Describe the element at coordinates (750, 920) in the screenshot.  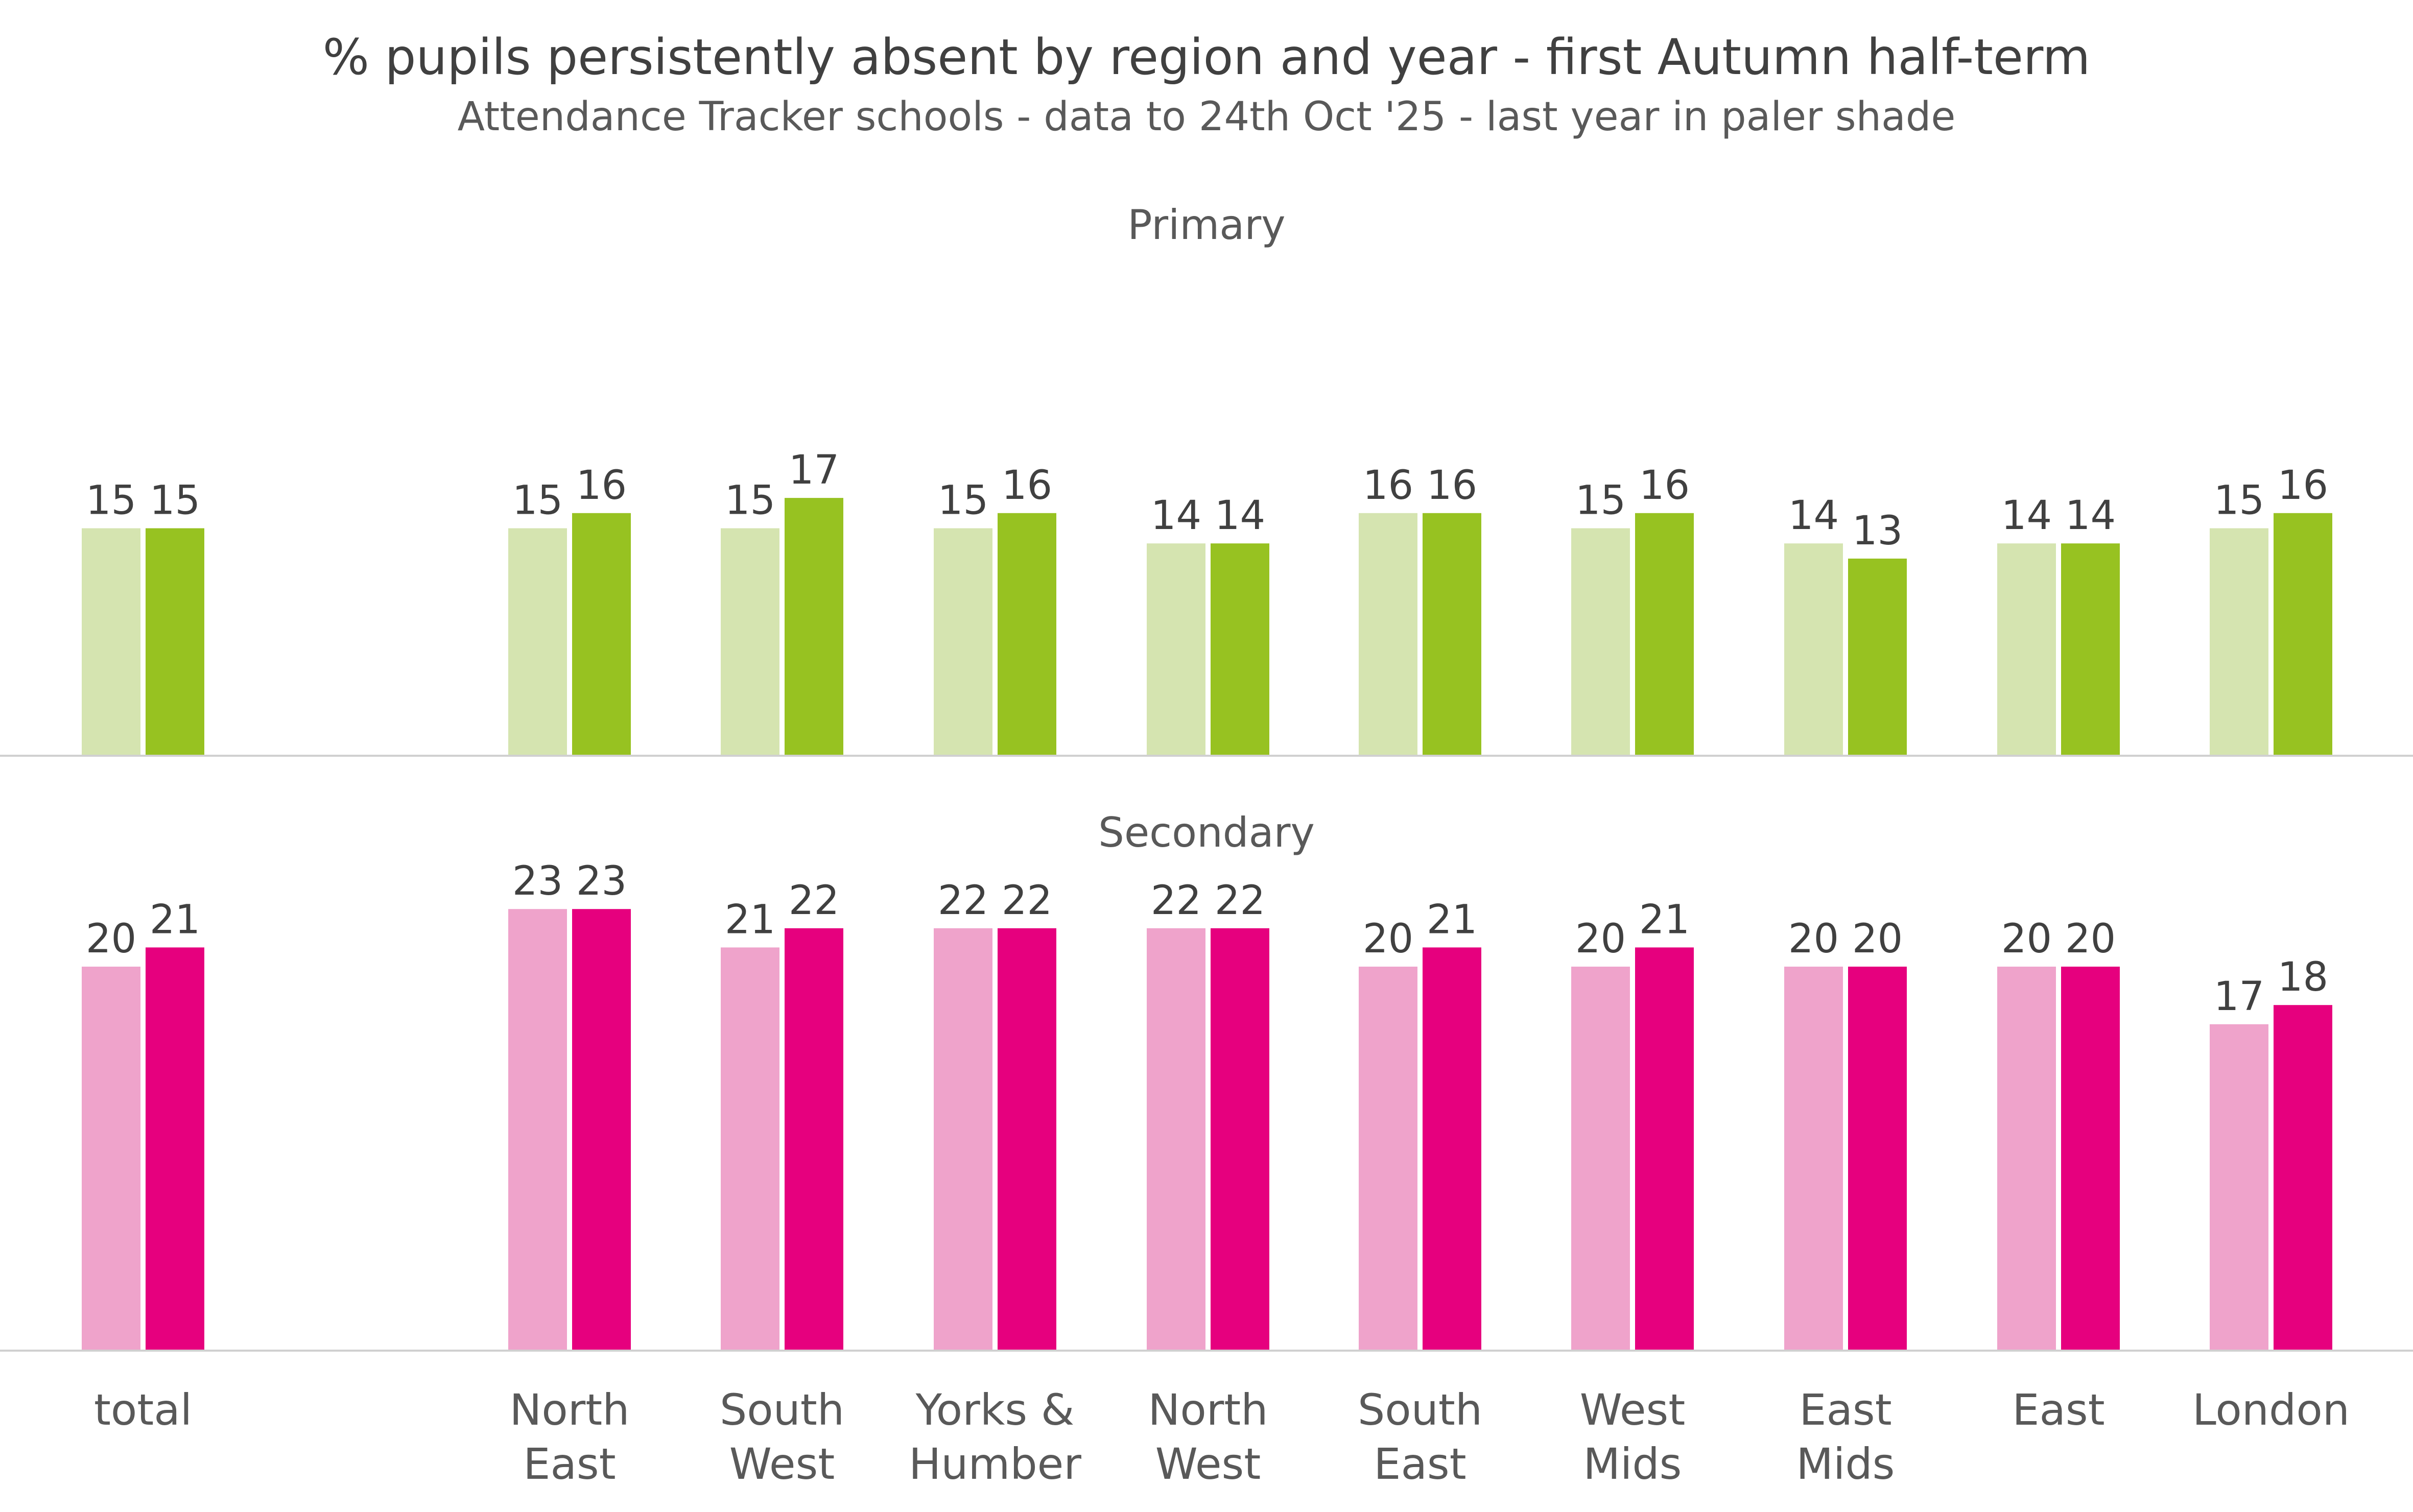
I see `data-label-secondary-0-2: 21` at that location.